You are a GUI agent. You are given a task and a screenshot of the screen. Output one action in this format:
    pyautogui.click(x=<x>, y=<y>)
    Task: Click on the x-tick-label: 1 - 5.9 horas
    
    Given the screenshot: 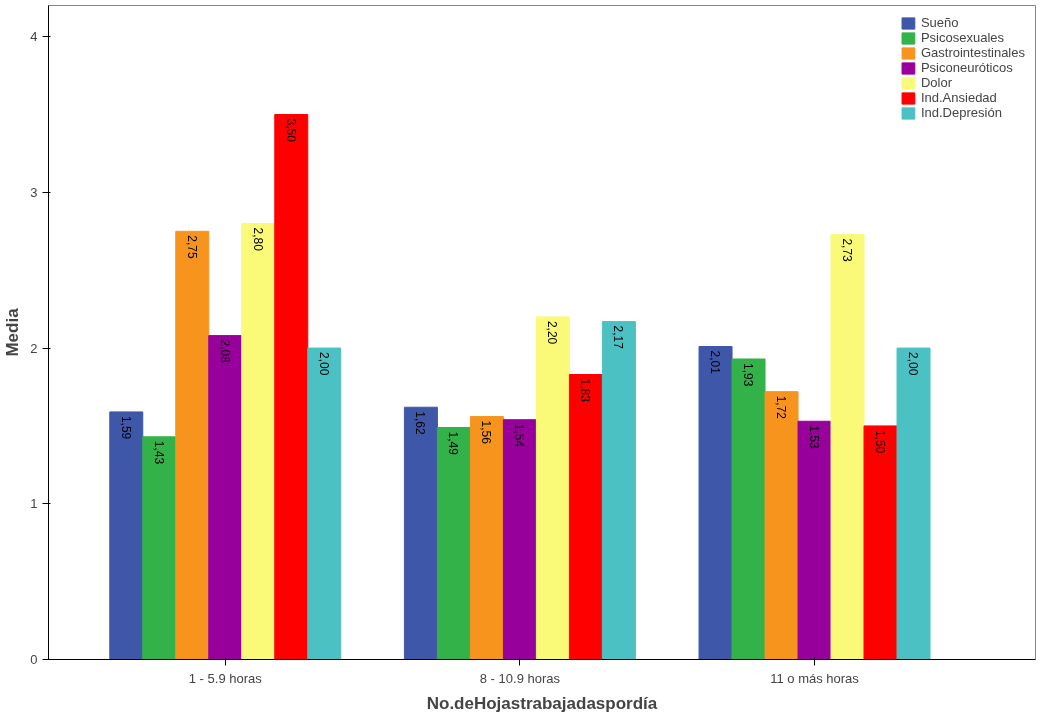 What is the action you would take?
    pyautogui.click(x=225, y=678)
    